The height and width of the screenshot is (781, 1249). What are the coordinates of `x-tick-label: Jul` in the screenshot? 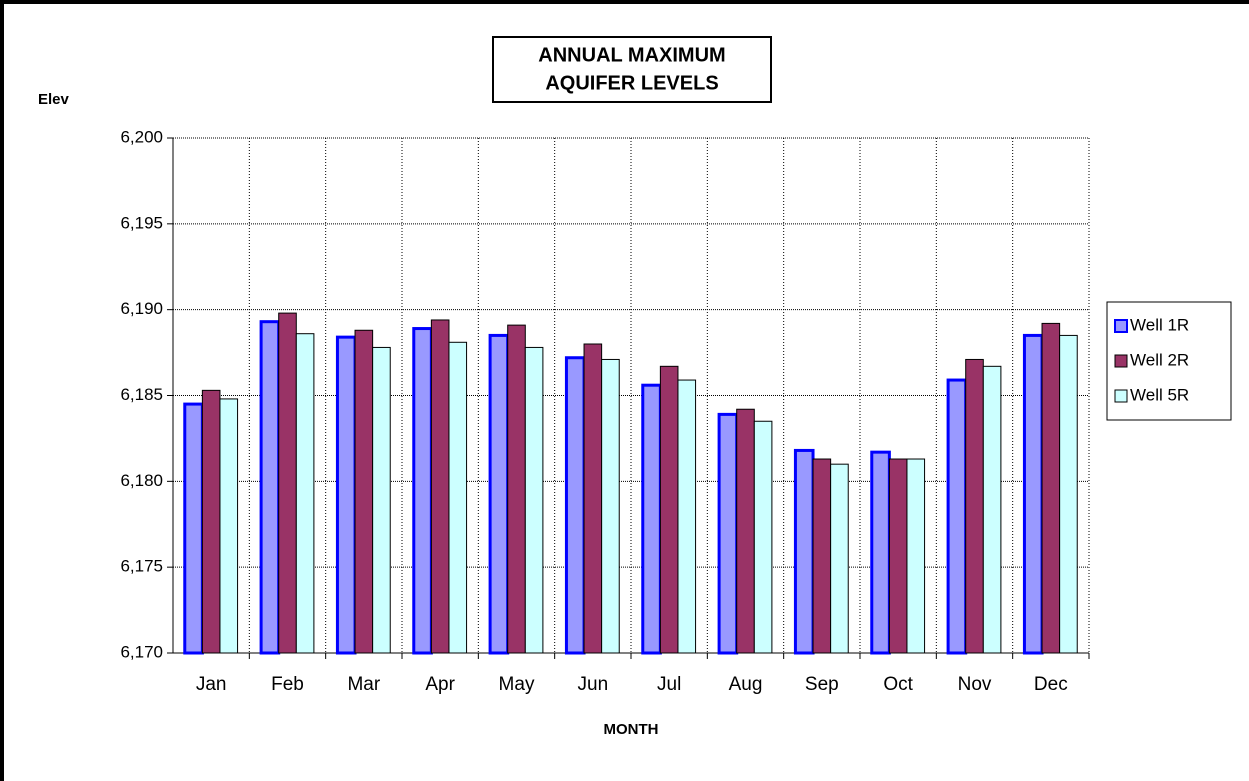 It's located at (669, 684).